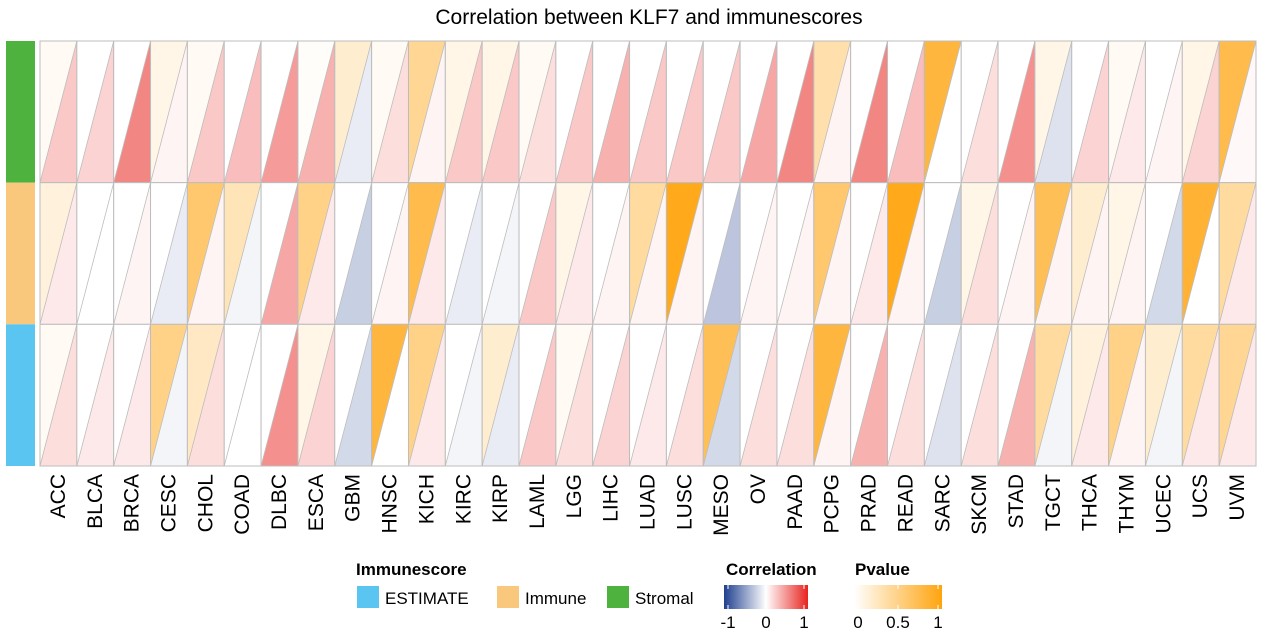 This screenshot has height=632, width=1261. Describe the element at coordinates (898, 622) in the screenshot. I see `colorbar-tick-label: 0.5` at that location.